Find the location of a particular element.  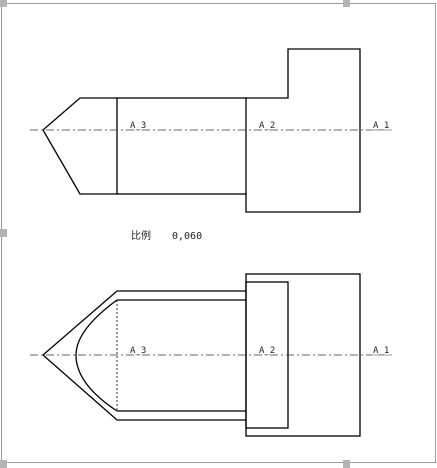

scale-value: 0,060 is located at coordinates (187, 236).